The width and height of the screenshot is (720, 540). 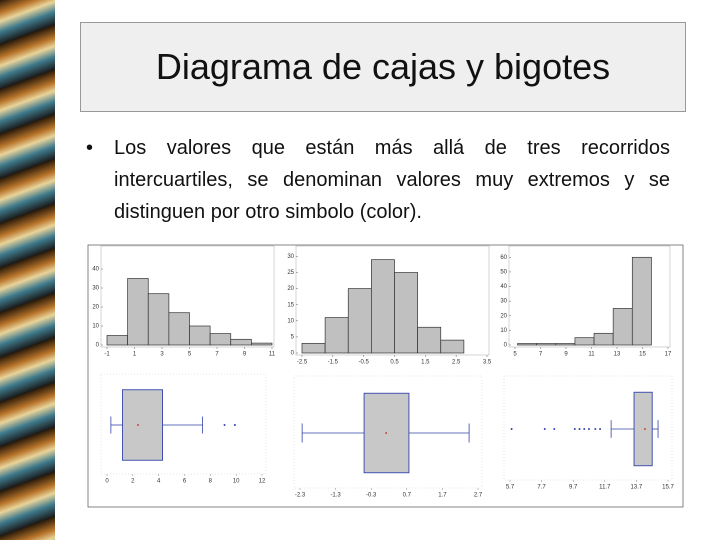 I want to click on x-tick-label: 13, so click(x=617, y=355).